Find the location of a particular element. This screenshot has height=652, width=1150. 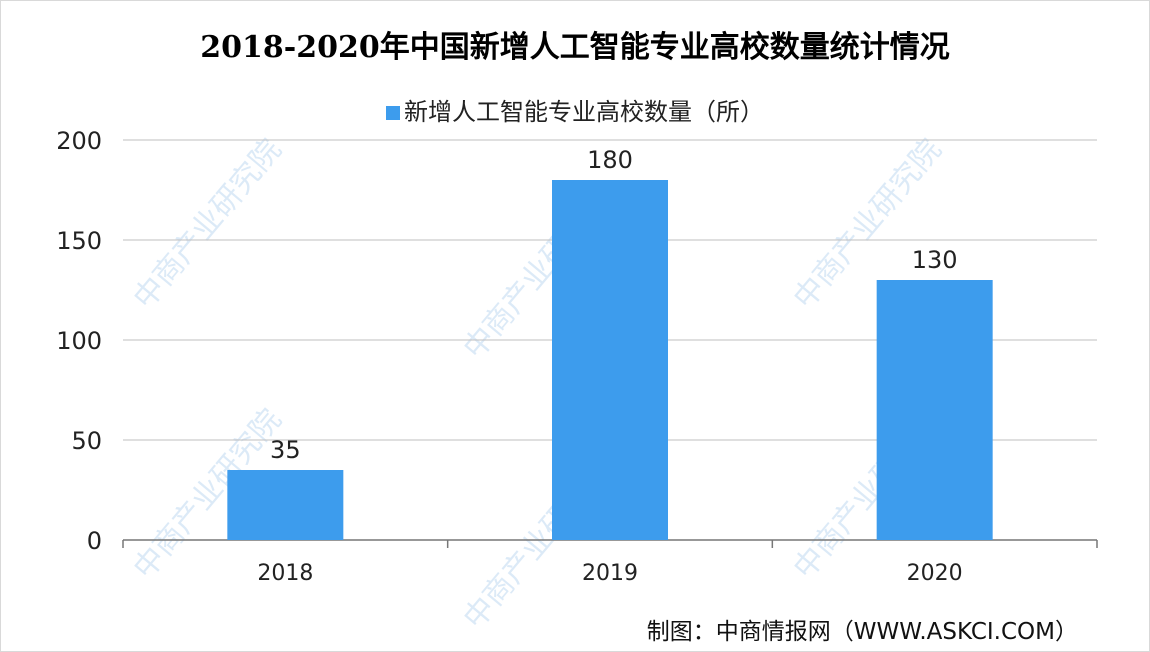

x-tick-label: 2019 is located at coordinates (610, 573).